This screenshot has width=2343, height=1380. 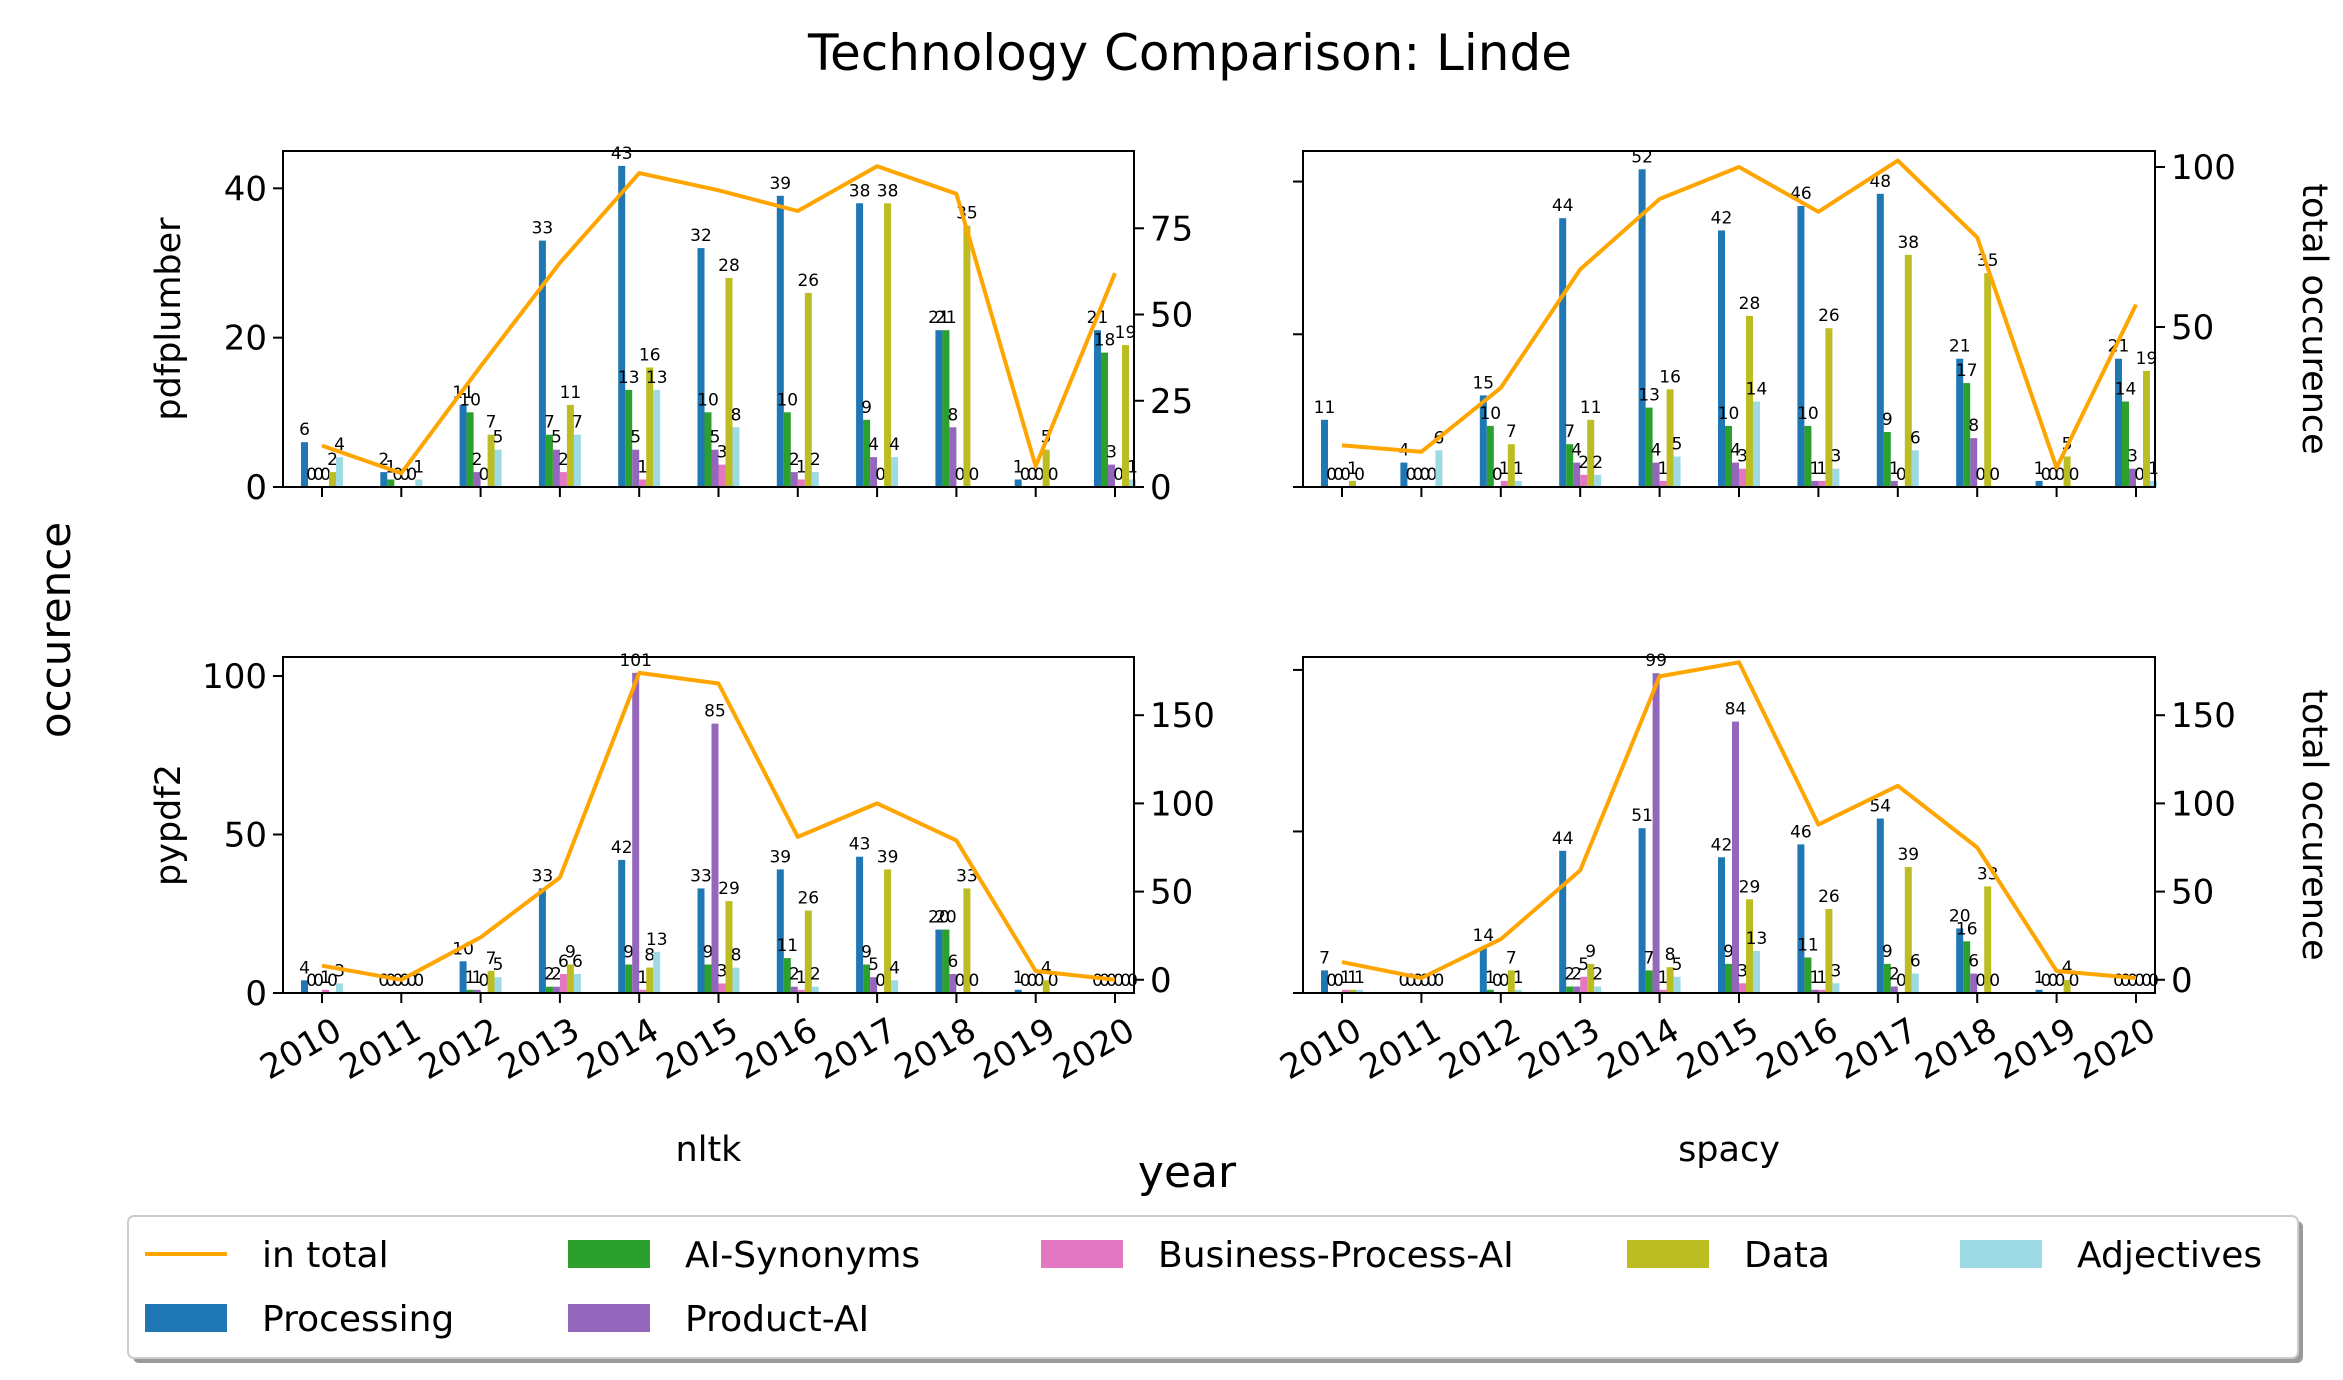 I want to click on legend-entry: AI-Synonyms, so click(x=744, y=1255).